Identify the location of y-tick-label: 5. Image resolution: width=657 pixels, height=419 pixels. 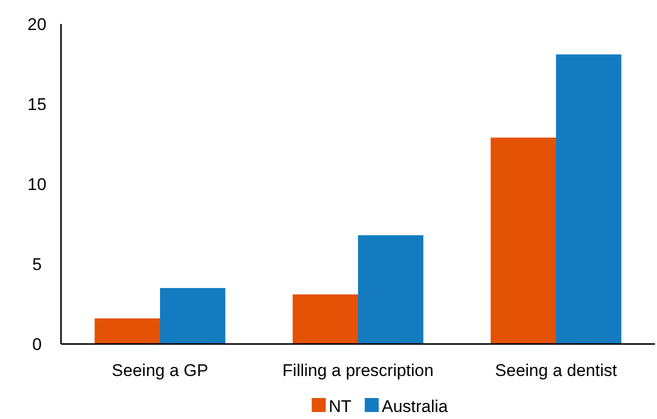
(37, 264).